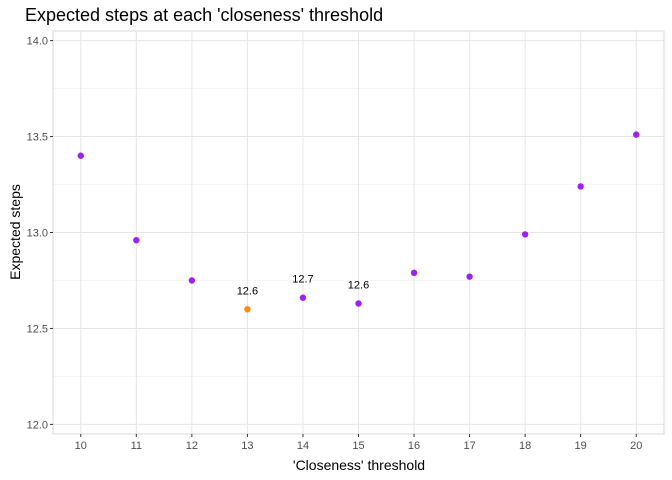  I want to click on data-labels: 12.6 12.7 12.6, so click(303, 286).